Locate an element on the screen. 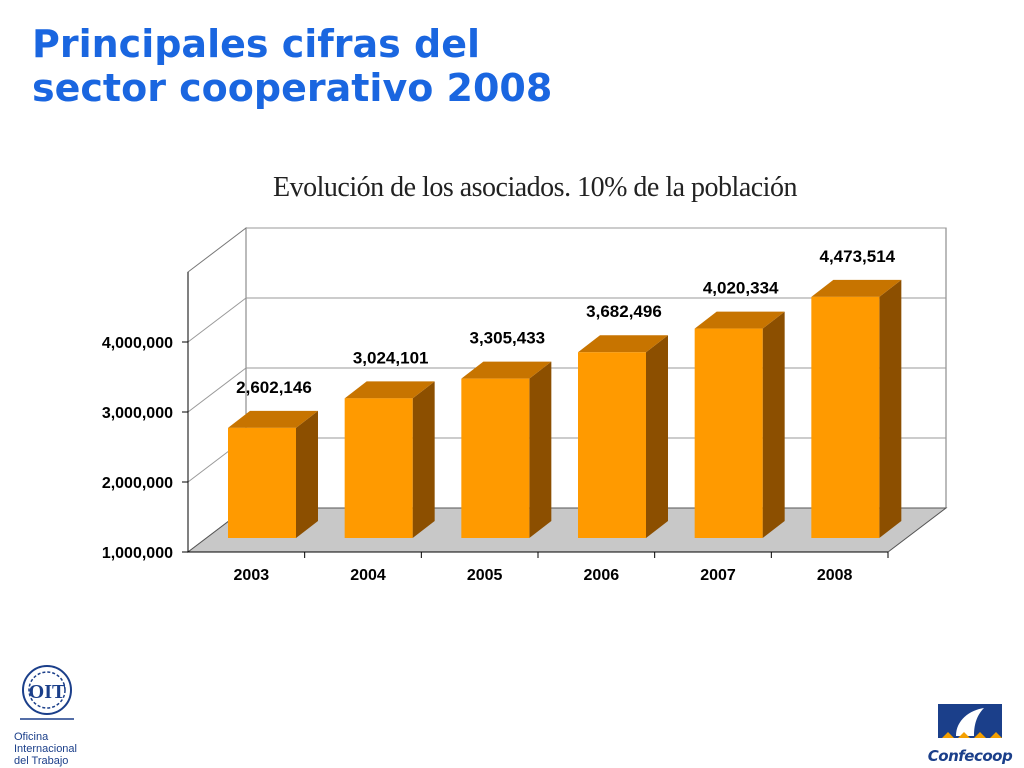 The image size is (1024, 768). x-tick-label: 2004 is located at coordinates (368, 575).